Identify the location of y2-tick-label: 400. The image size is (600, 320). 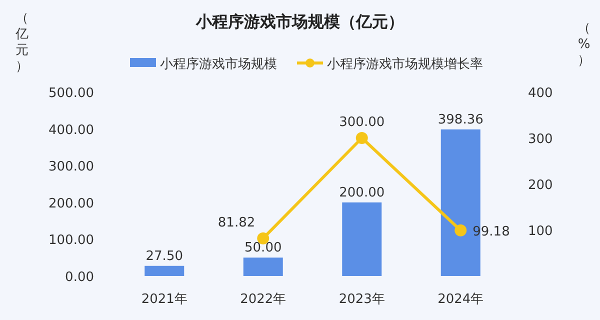
(540, 93).